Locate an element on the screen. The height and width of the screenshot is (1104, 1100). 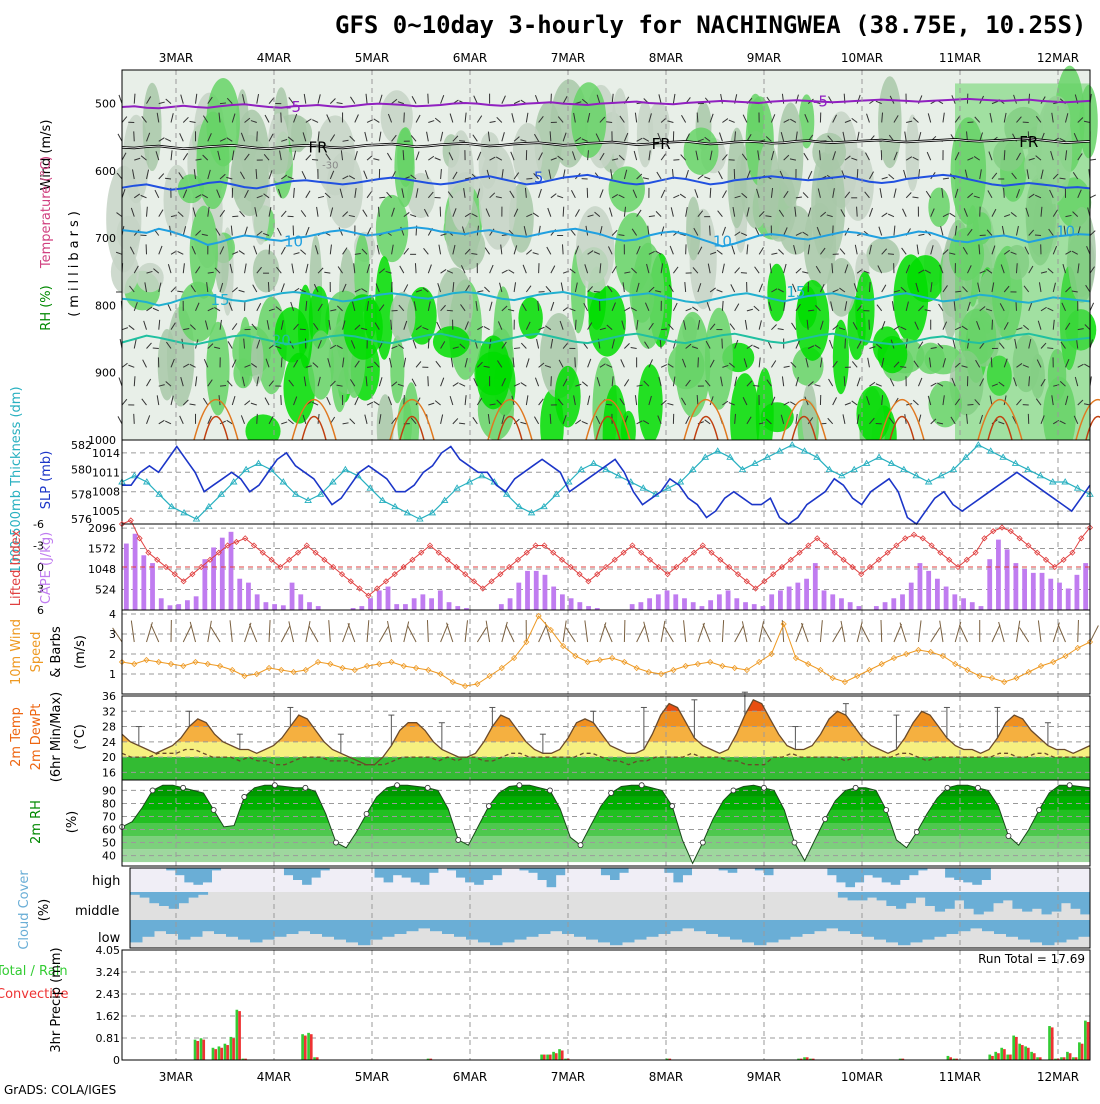
temp-ylabel-1: 2m Temp is located at coordinates (16, 737).